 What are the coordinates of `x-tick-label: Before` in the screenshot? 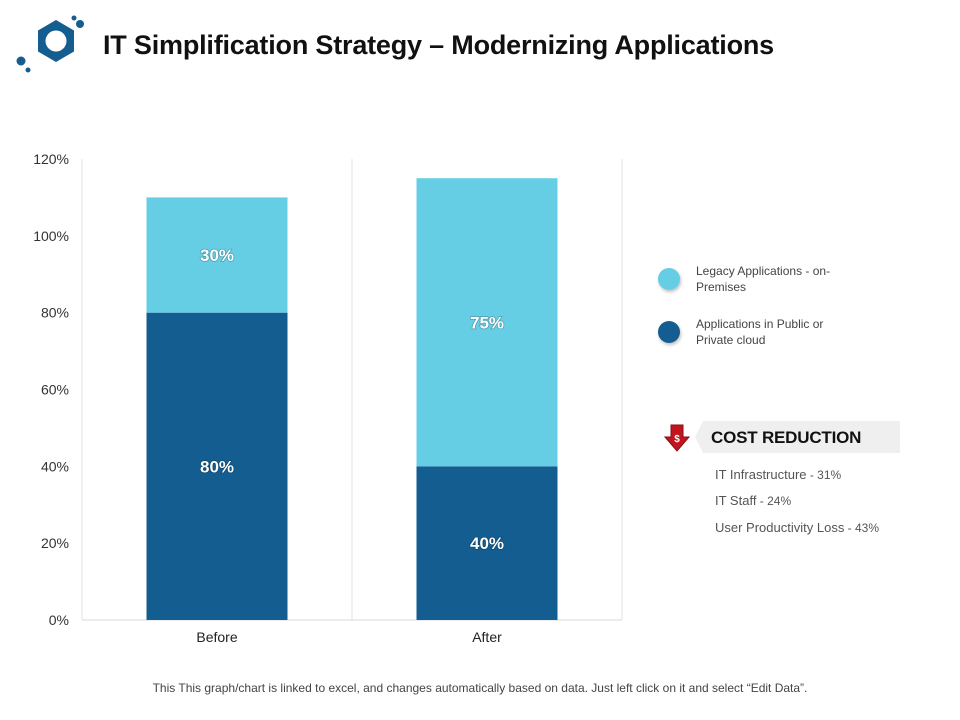 It's located at (216, 637).